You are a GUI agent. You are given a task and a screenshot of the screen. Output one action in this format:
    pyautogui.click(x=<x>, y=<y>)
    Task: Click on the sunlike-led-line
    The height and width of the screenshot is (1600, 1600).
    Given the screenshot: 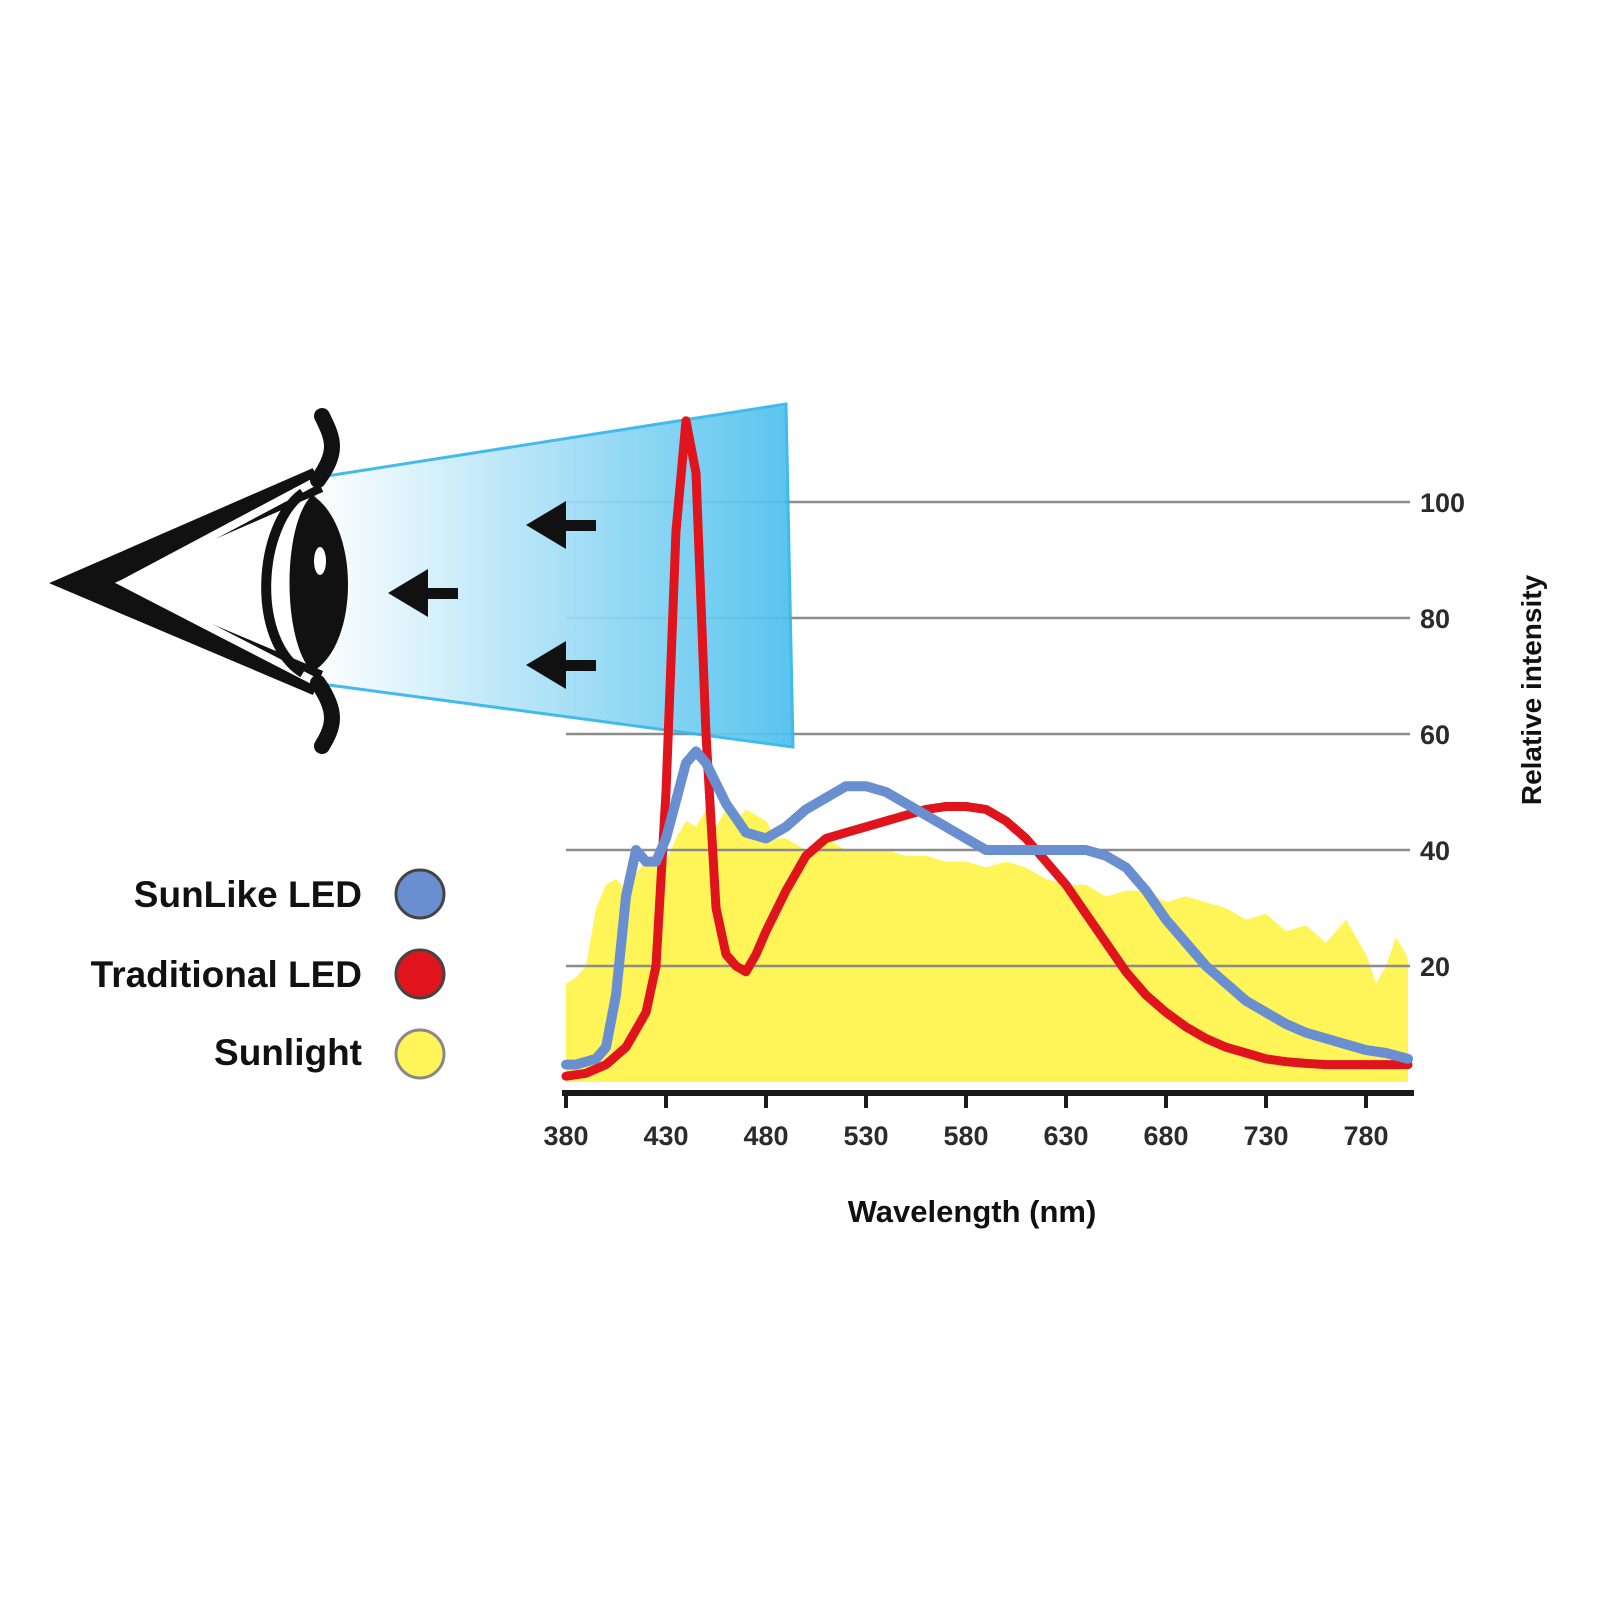 What is the action you would take?
    pyautogui.click(x=987, y=908)
    